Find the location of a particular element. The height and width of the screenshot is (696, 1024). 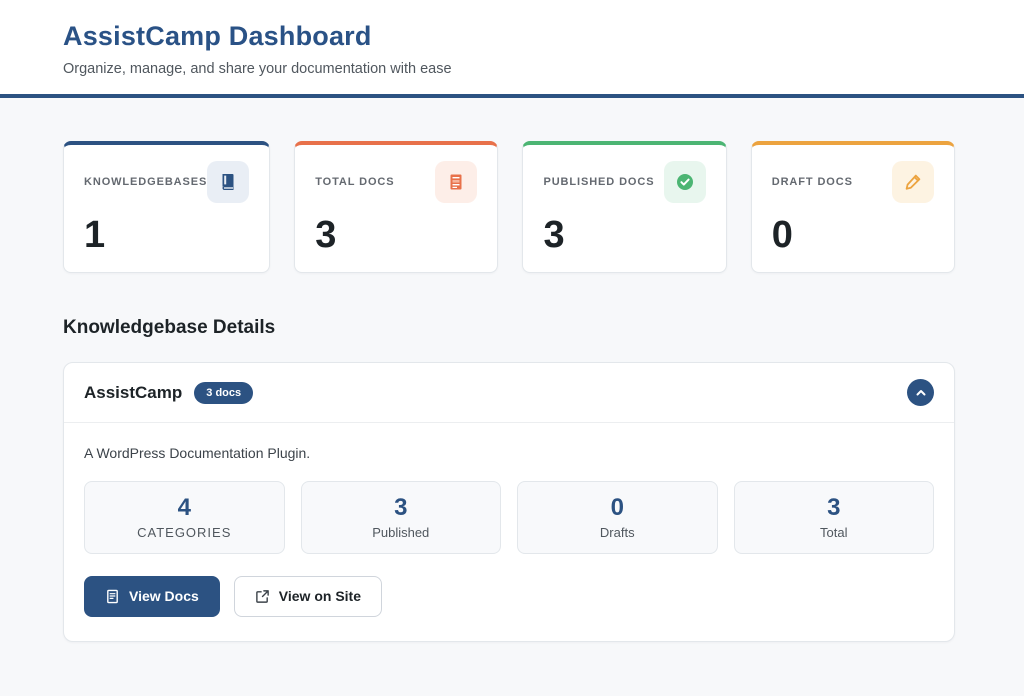

mini-stat-value: 0 is located at coordinates (617, 507).